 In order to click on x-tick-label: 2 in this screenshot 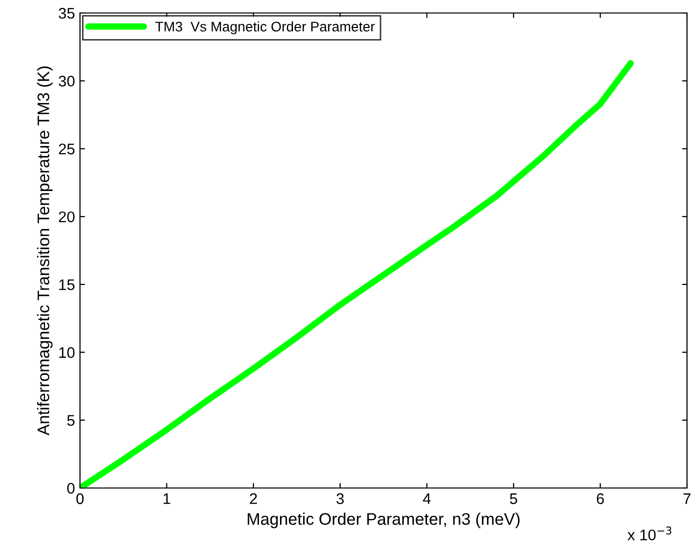, I will do `click(253, 498)`.